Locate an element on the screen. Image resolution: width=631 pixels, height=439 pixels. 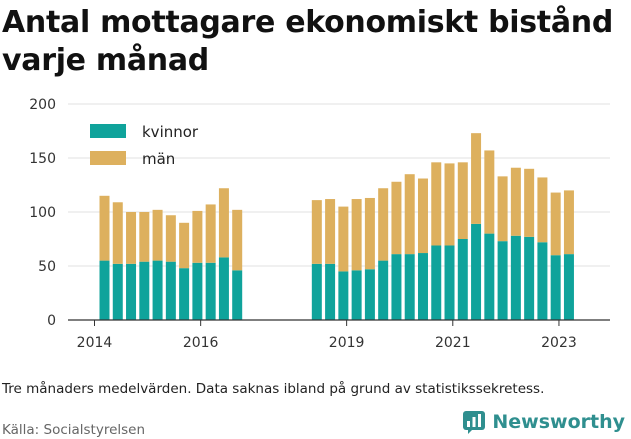
y-tick-label: 100 is located at coordinates (42, 213).